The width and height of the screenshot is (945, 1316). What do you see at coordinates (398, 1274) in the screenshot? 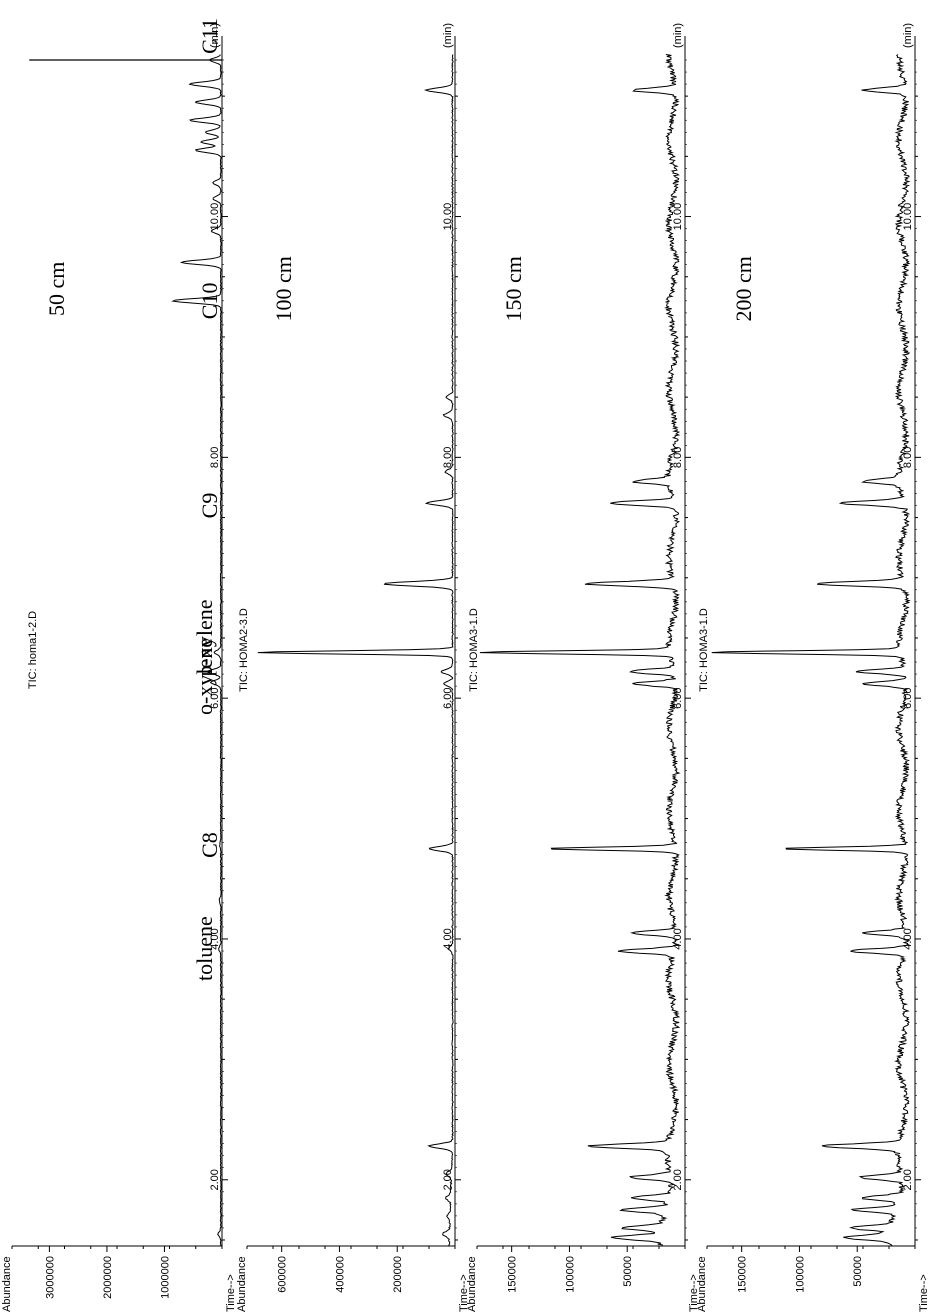
I see `y-tick-label-2: 200000` at bounding box center [398, 1274].